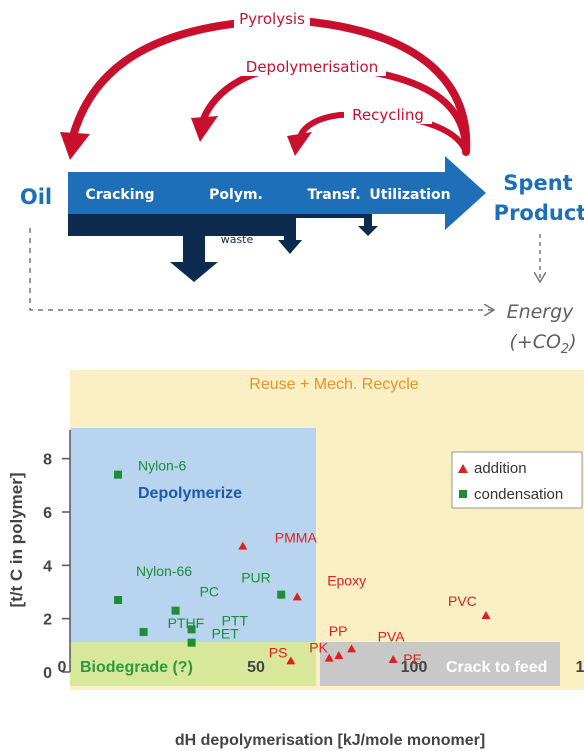  I want to click on legend-box, so click(517, 480).